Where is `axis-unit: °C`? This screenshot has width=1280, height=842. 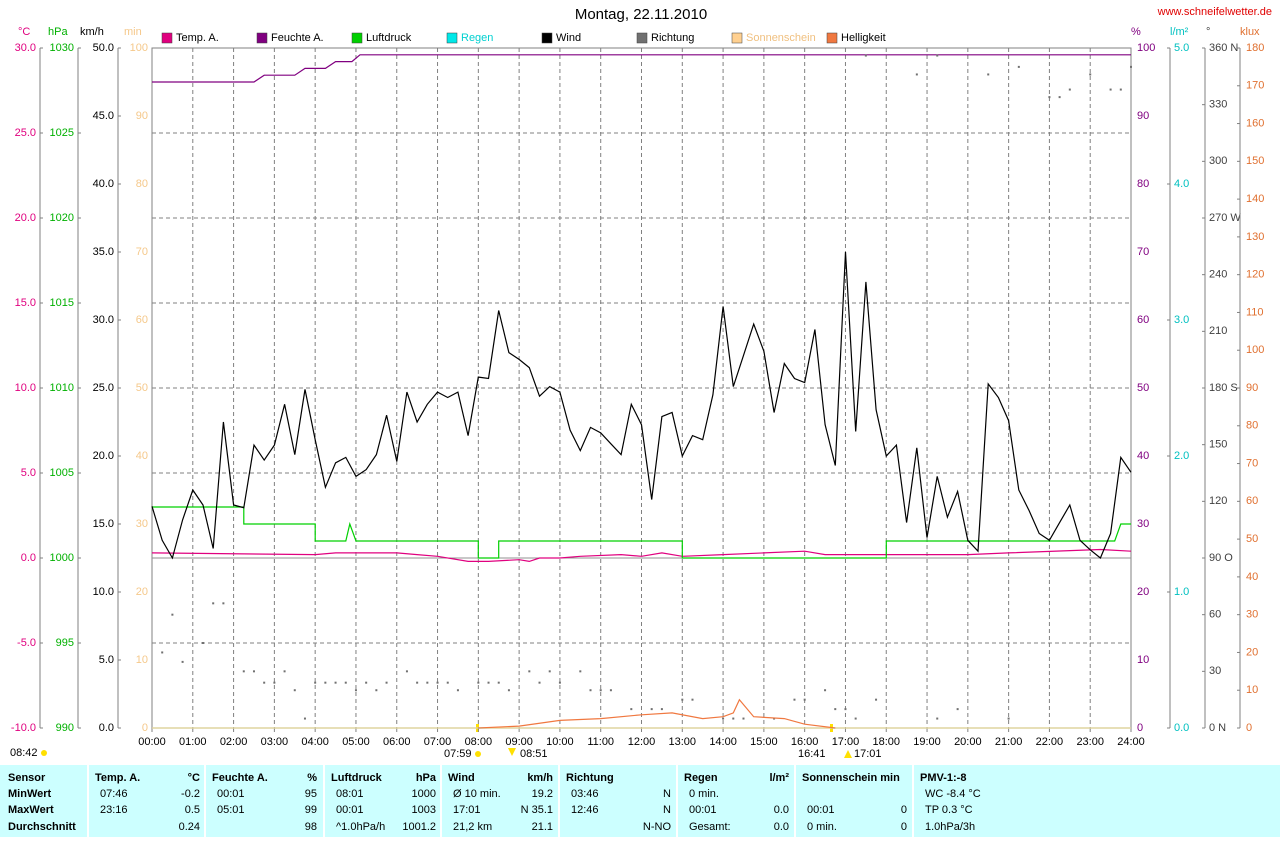 axis-unit: °C is located at coordinates (24, 32).